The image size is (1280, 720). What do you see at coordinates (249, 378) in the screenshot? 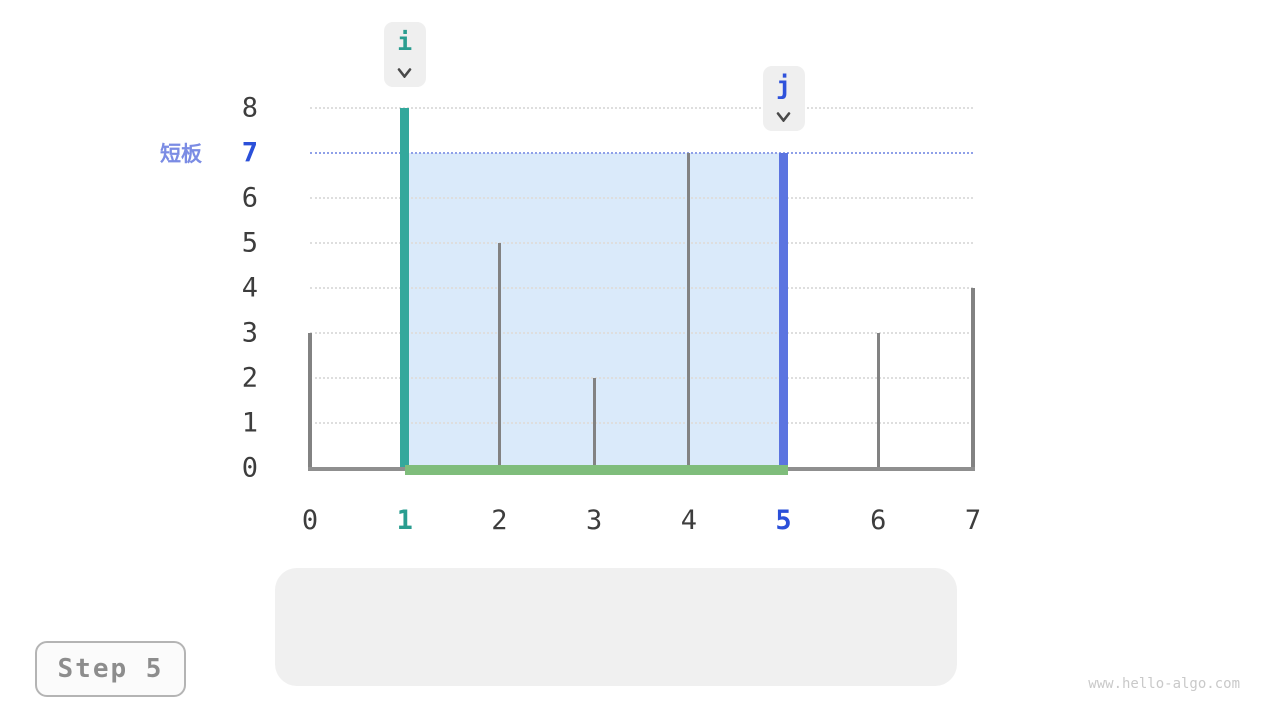
I see `y-tick-label: 2` at bounding box center [249, 378].